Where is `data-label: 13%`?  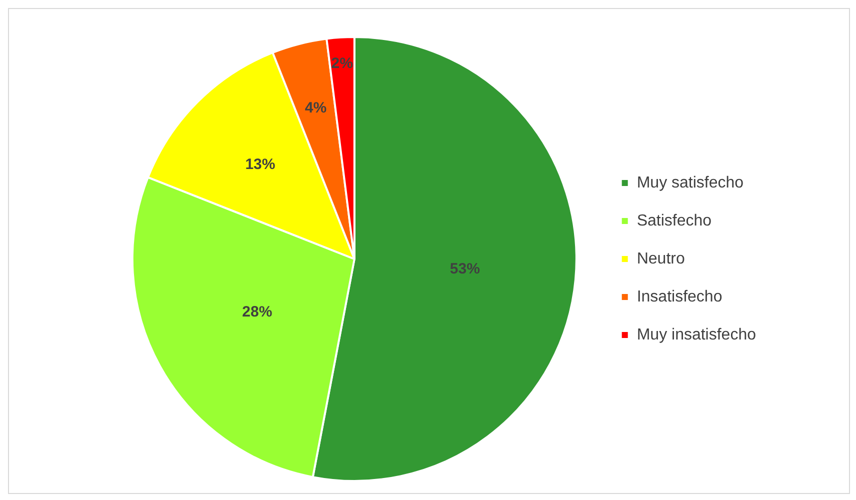 data-label: 13% is located at coordinates (260, 164).